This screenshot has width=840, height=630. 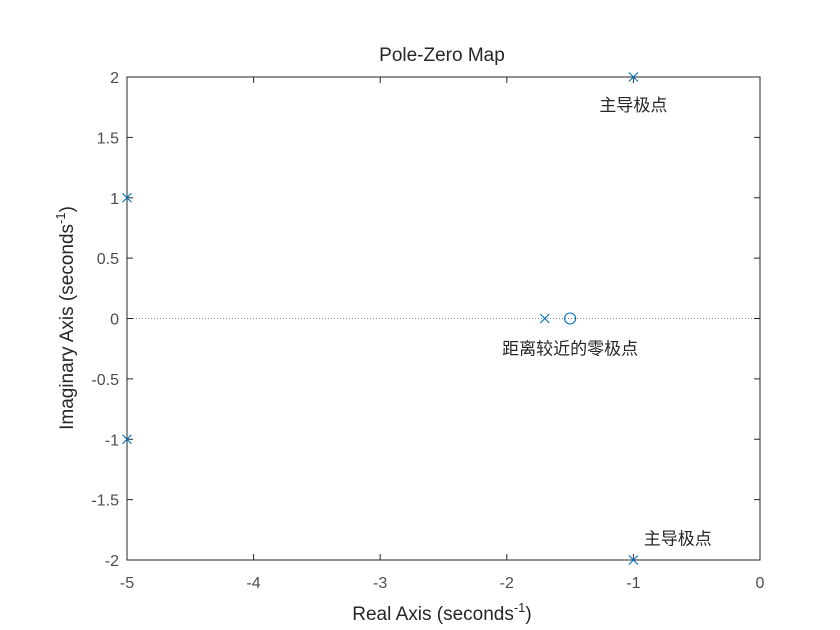 I want to click on x-axis-label: Real Axis (seconds-1), so click(x=441, y=612).